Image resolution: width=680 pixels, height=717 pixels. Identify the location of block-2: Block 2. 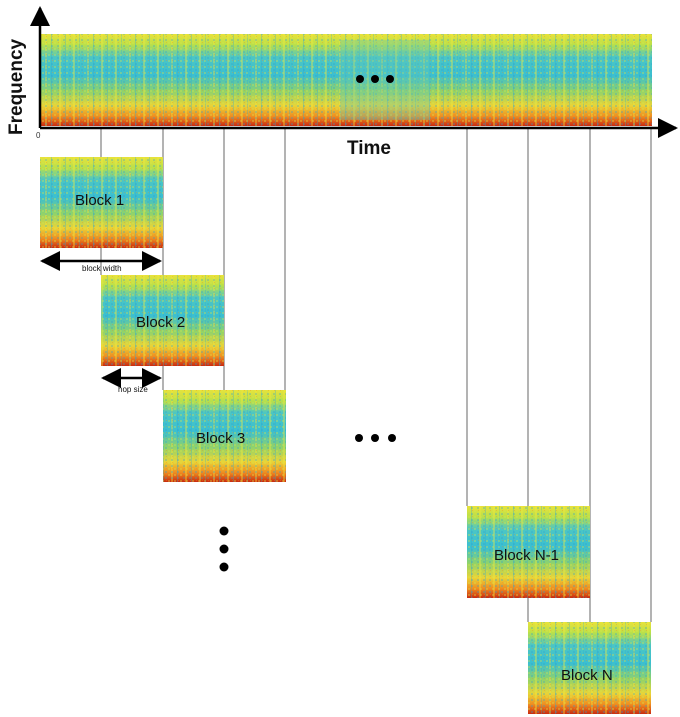
(162, 320).